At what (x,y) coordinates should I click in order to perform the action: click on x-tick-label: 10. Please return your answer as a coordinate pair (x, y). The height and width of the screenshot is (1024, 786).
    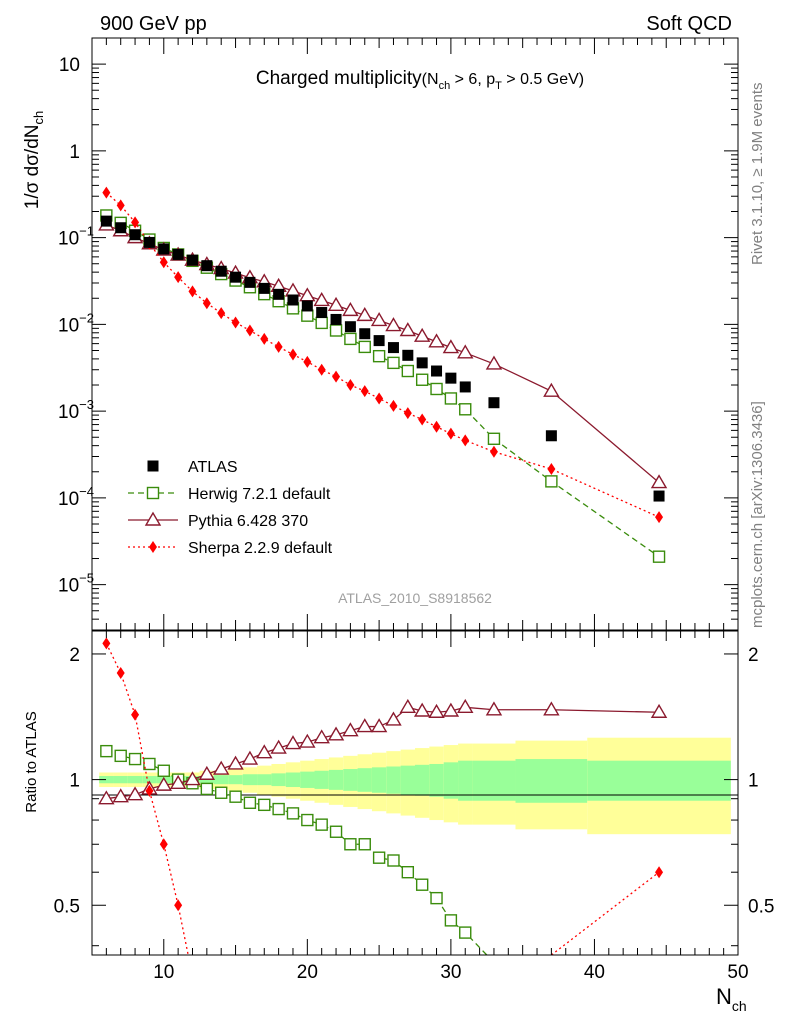
    Looking at the image, I should click on (163, 972).